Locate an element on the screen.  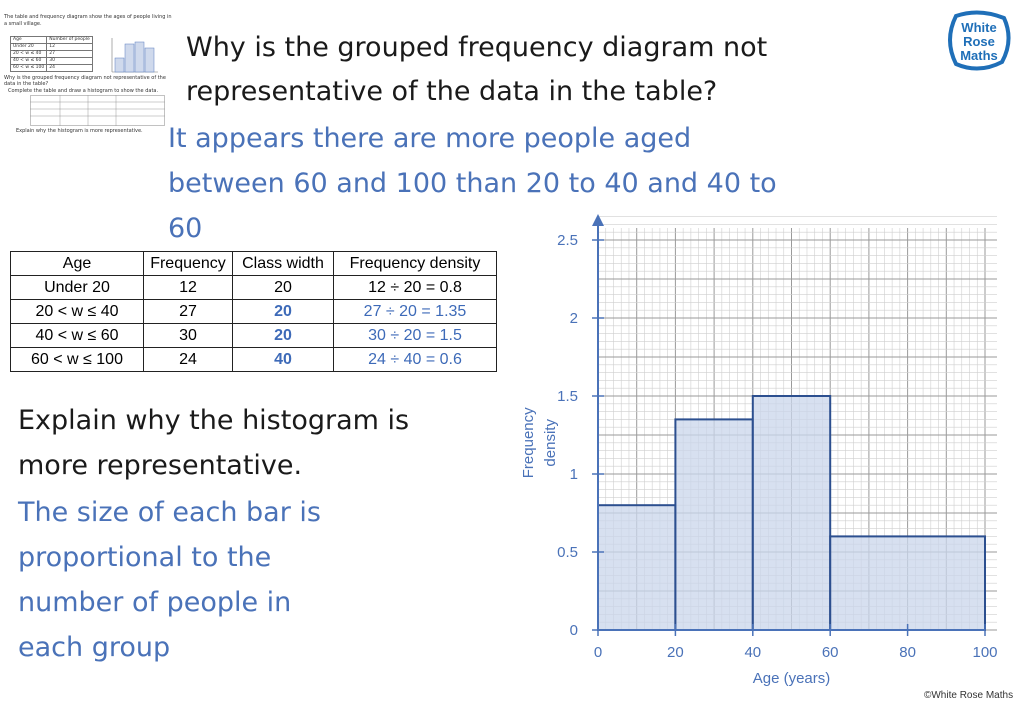
chart-bars is located at coordinates (792, 513).